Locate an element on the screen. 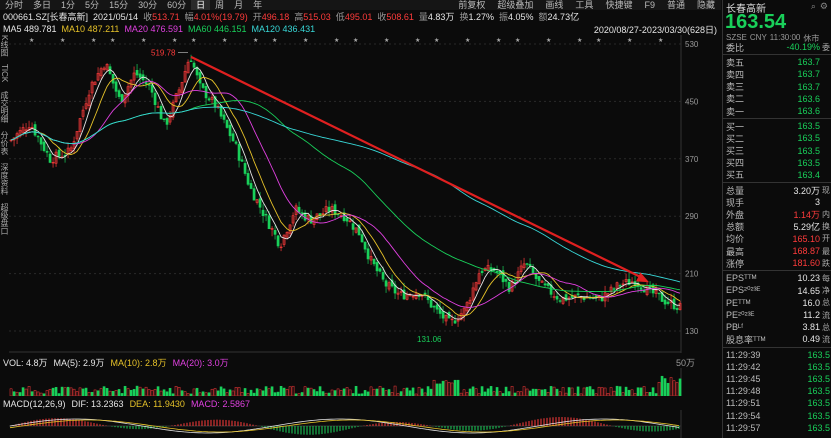 The height and width of the screenshot is (438, 831). toolbar-item-7: 隐藏 is located at coordinates (705, 5).